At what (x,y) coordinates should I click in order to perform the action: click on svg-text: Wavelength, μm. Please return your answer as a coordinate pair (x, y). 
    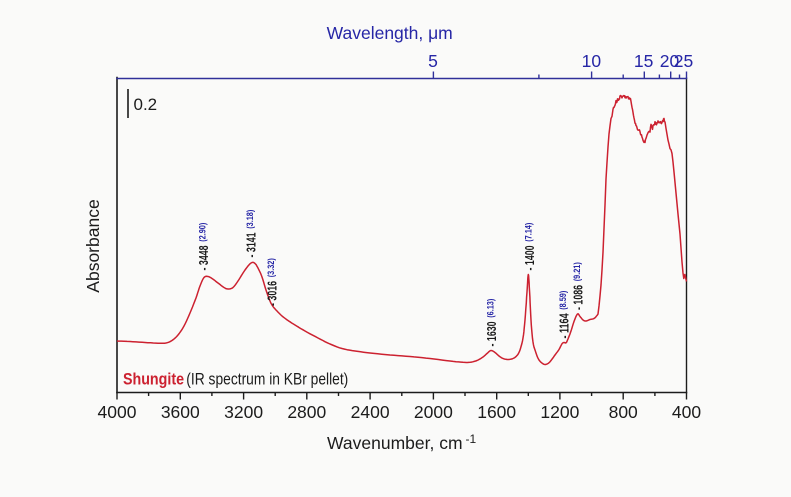
    Looking at the image, I should click on (390, 33).